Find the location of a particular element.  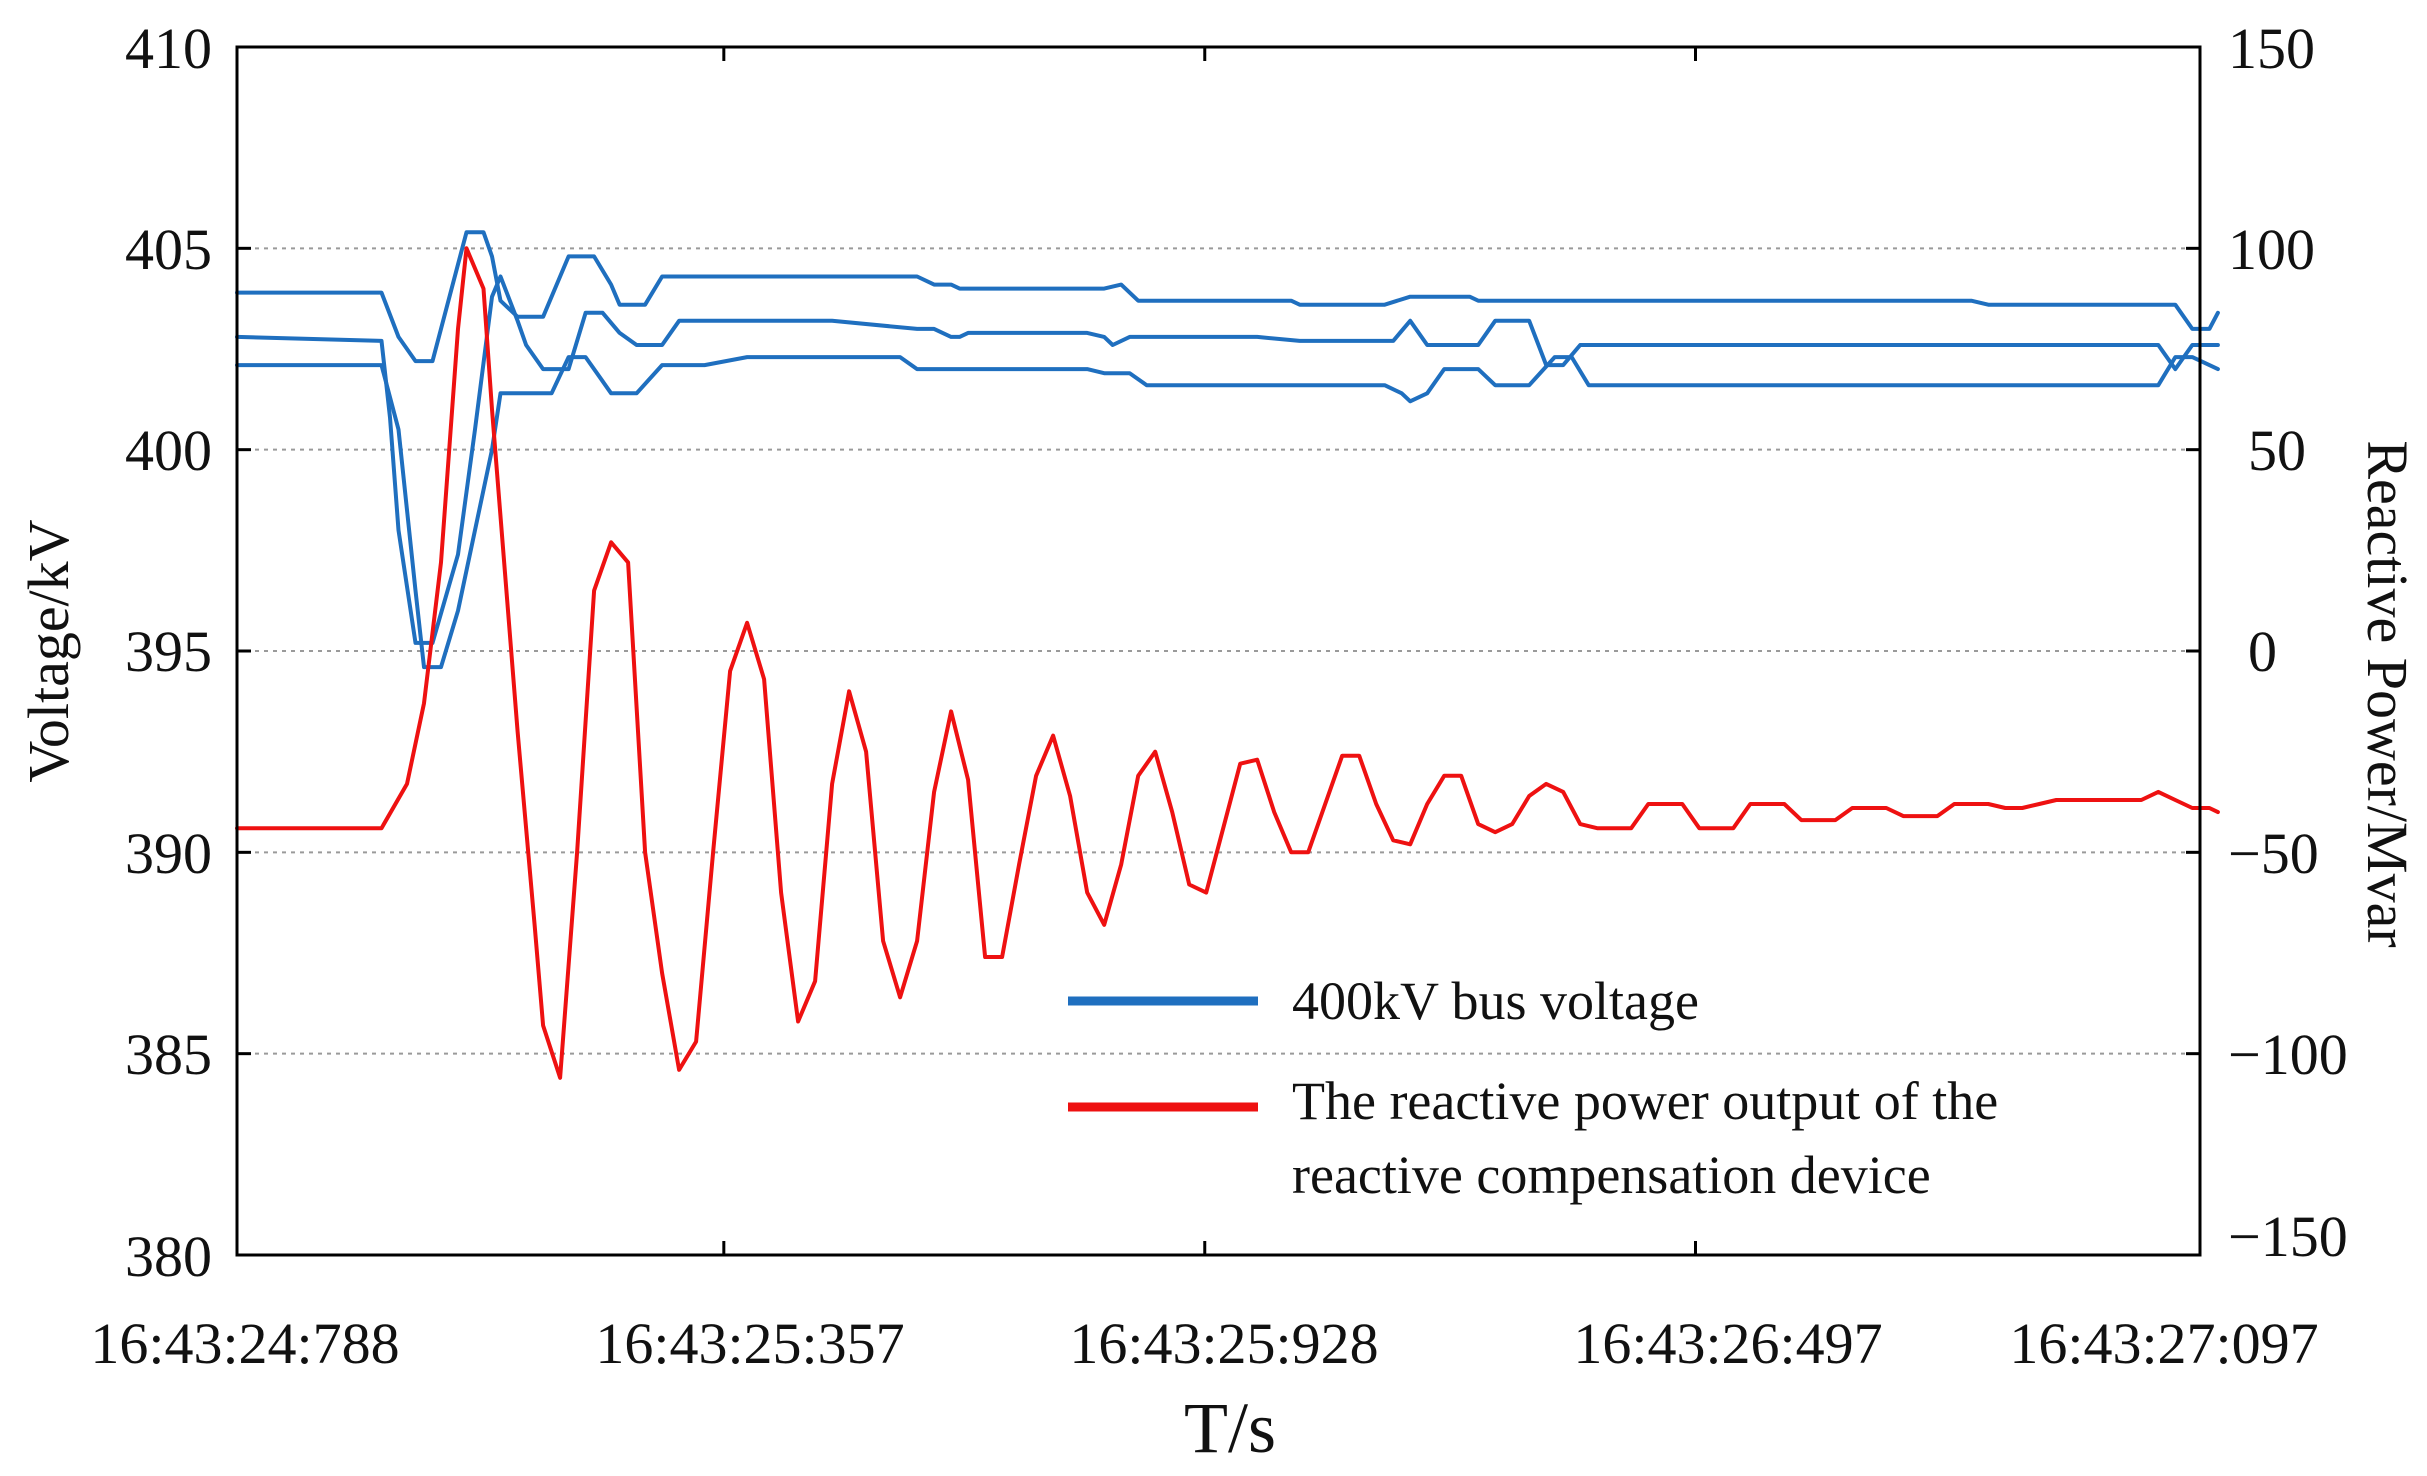

left-tick-label: 410 is located at coordinates (168, 48).